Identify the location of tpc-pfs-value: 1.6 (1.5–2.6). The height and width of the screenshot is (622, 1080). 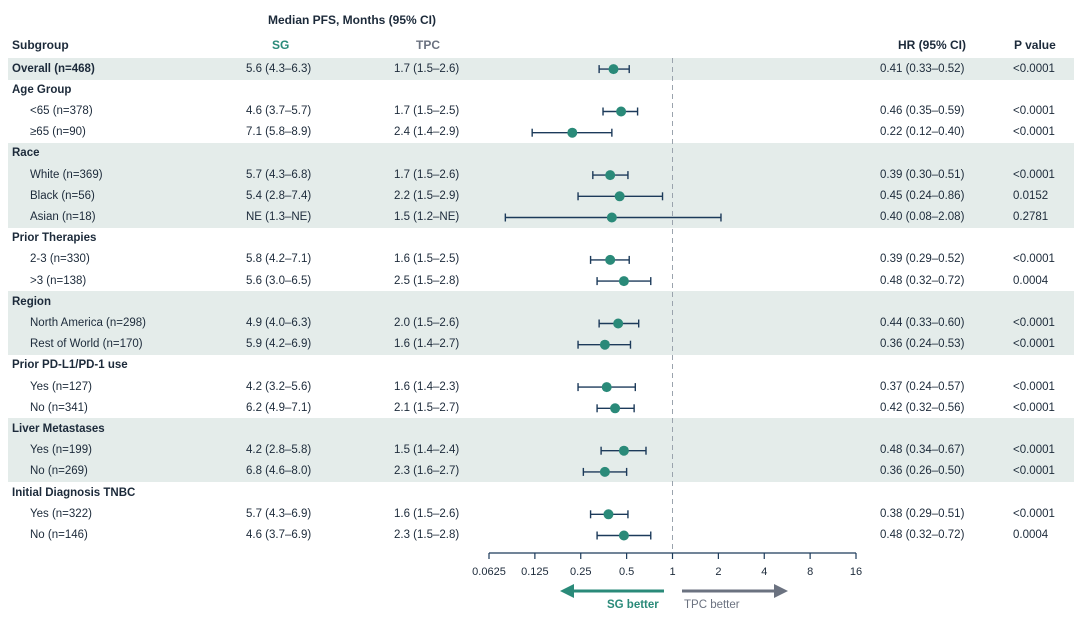
(427, 513).